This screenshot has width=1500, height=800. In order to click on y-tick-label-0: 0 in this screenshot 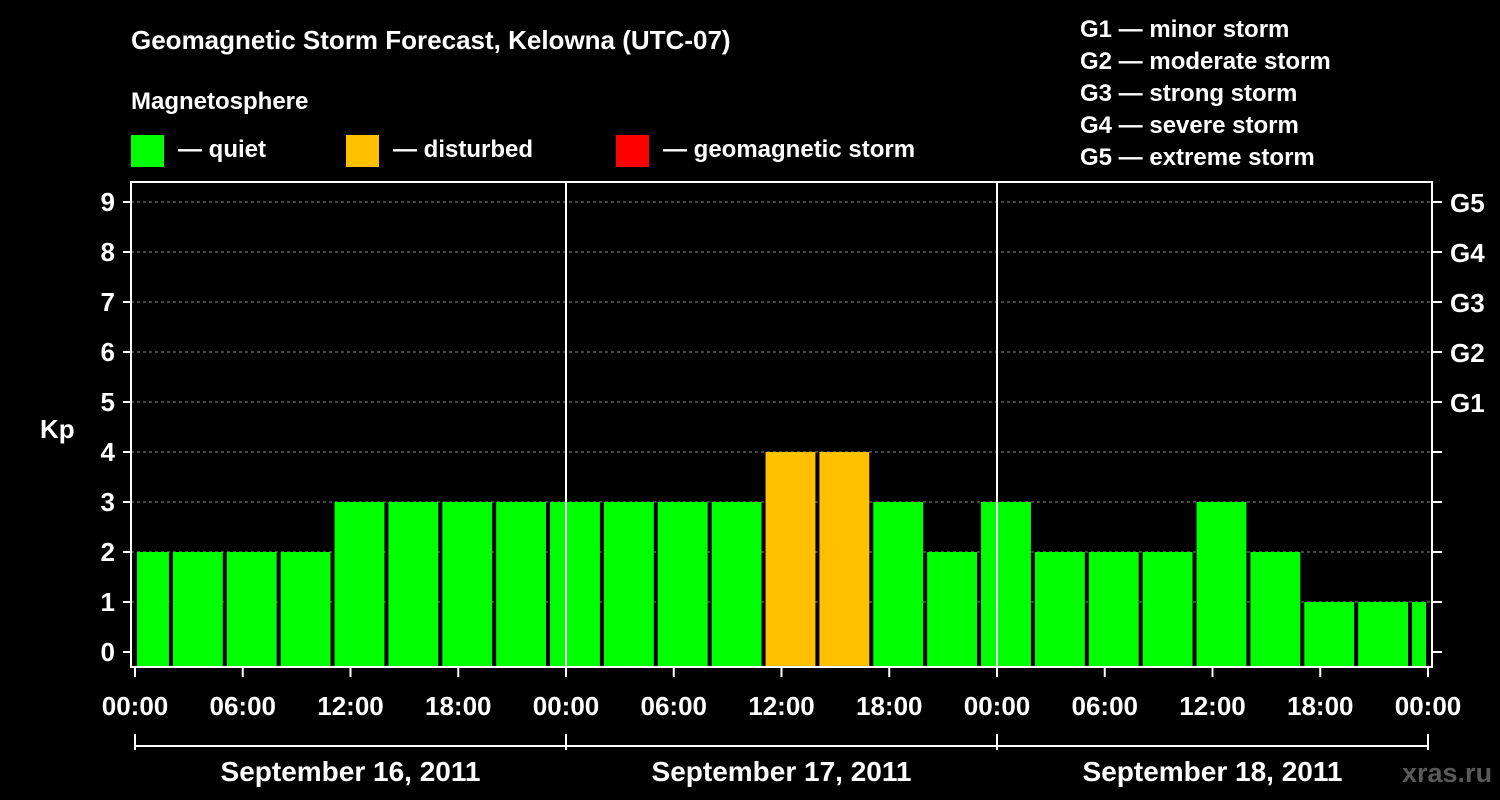, I will do `click(108, 652)`.